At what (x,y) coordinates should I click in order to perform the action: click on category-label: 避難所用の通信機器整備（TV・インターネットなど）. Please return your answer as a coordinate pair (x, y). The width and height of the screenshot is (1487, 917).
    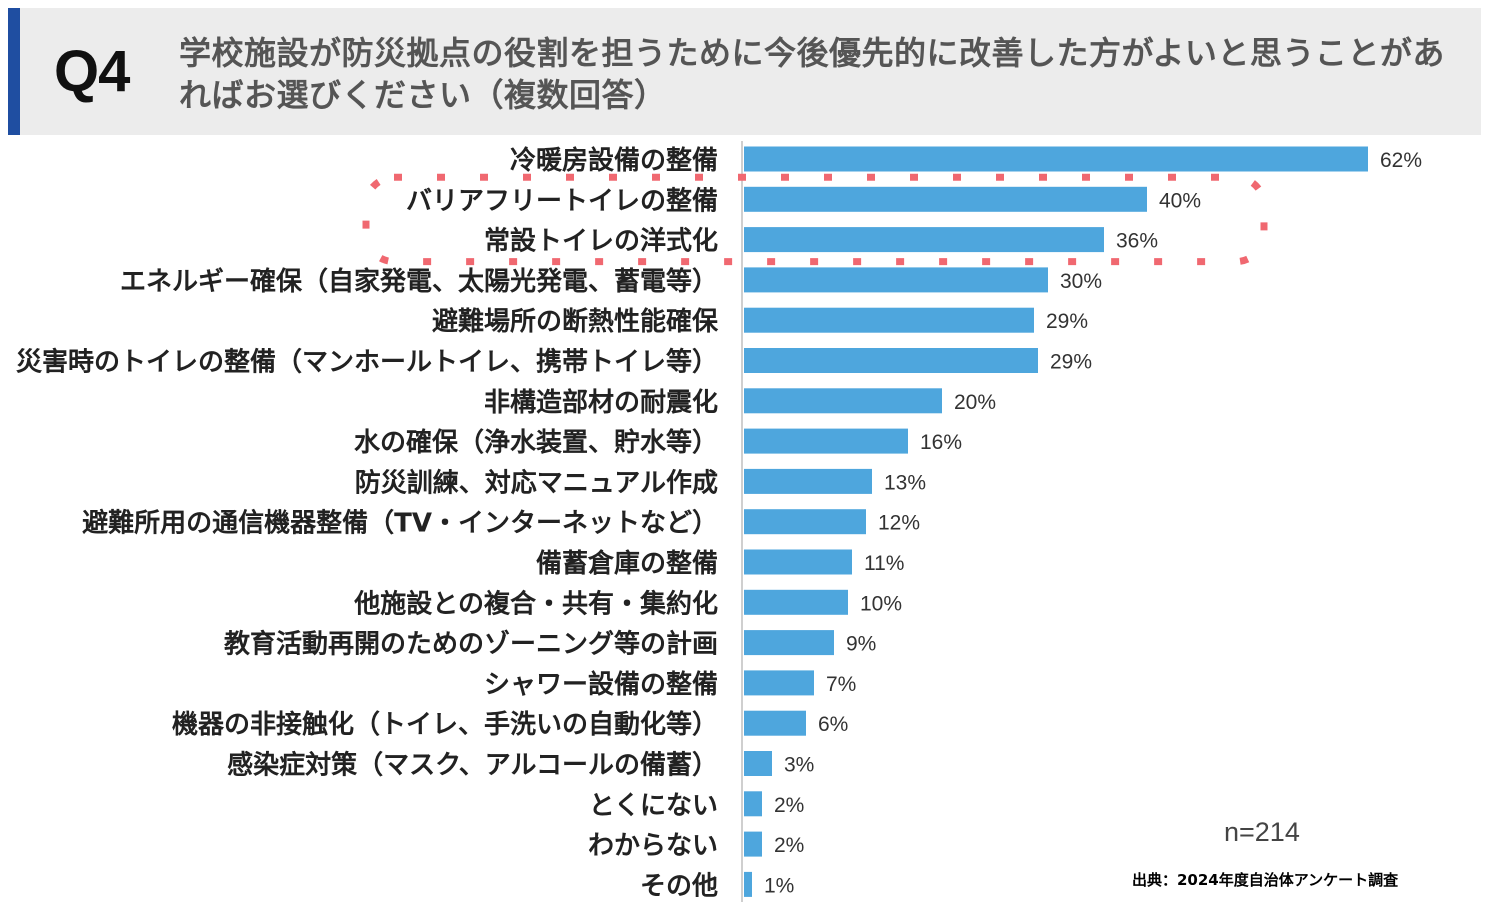
    Looking at the image, I should click on (400, 523).